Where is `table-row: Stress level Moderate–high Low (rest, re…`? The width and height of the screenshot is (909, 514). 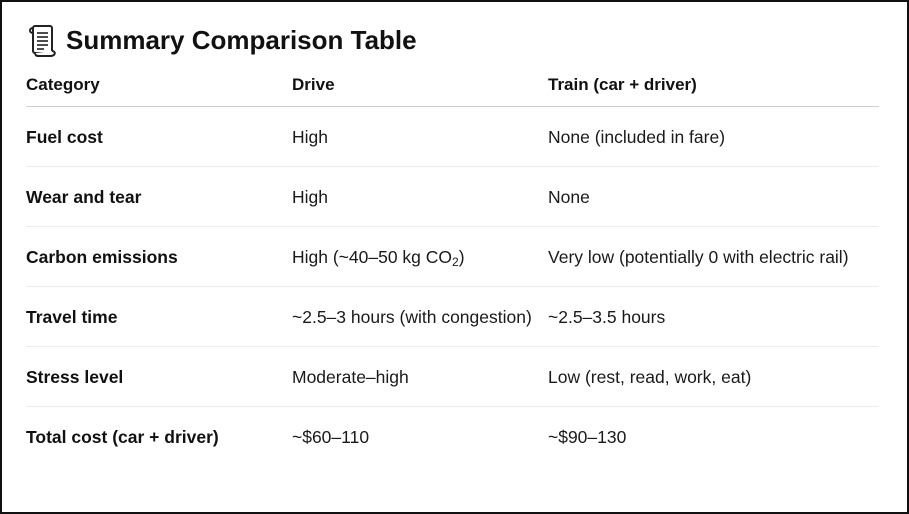
table-row: Stress level Moderate–high Low (rest, re… is located at coordinates (452, 376).